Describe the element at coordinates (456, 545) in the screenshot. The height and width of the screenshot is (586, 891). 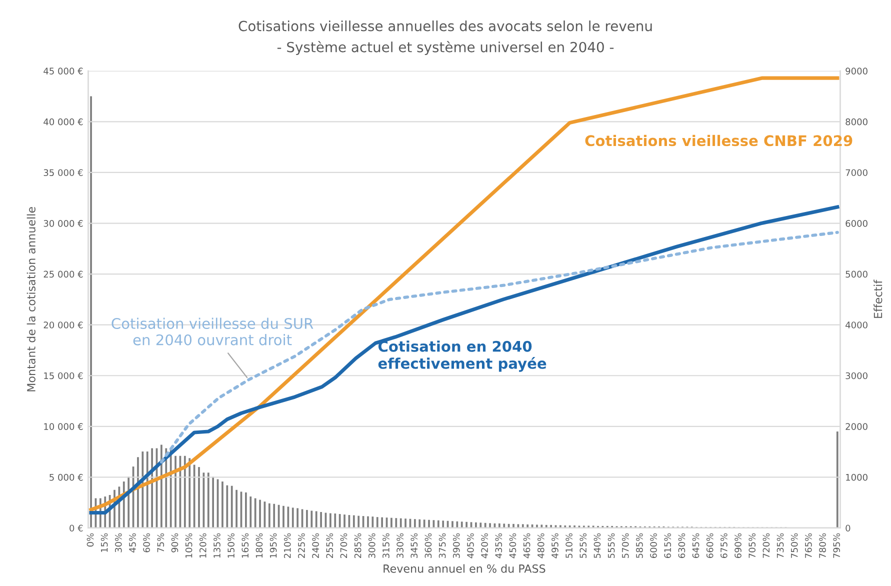
I see `x-tick-label: 390%` at that location.